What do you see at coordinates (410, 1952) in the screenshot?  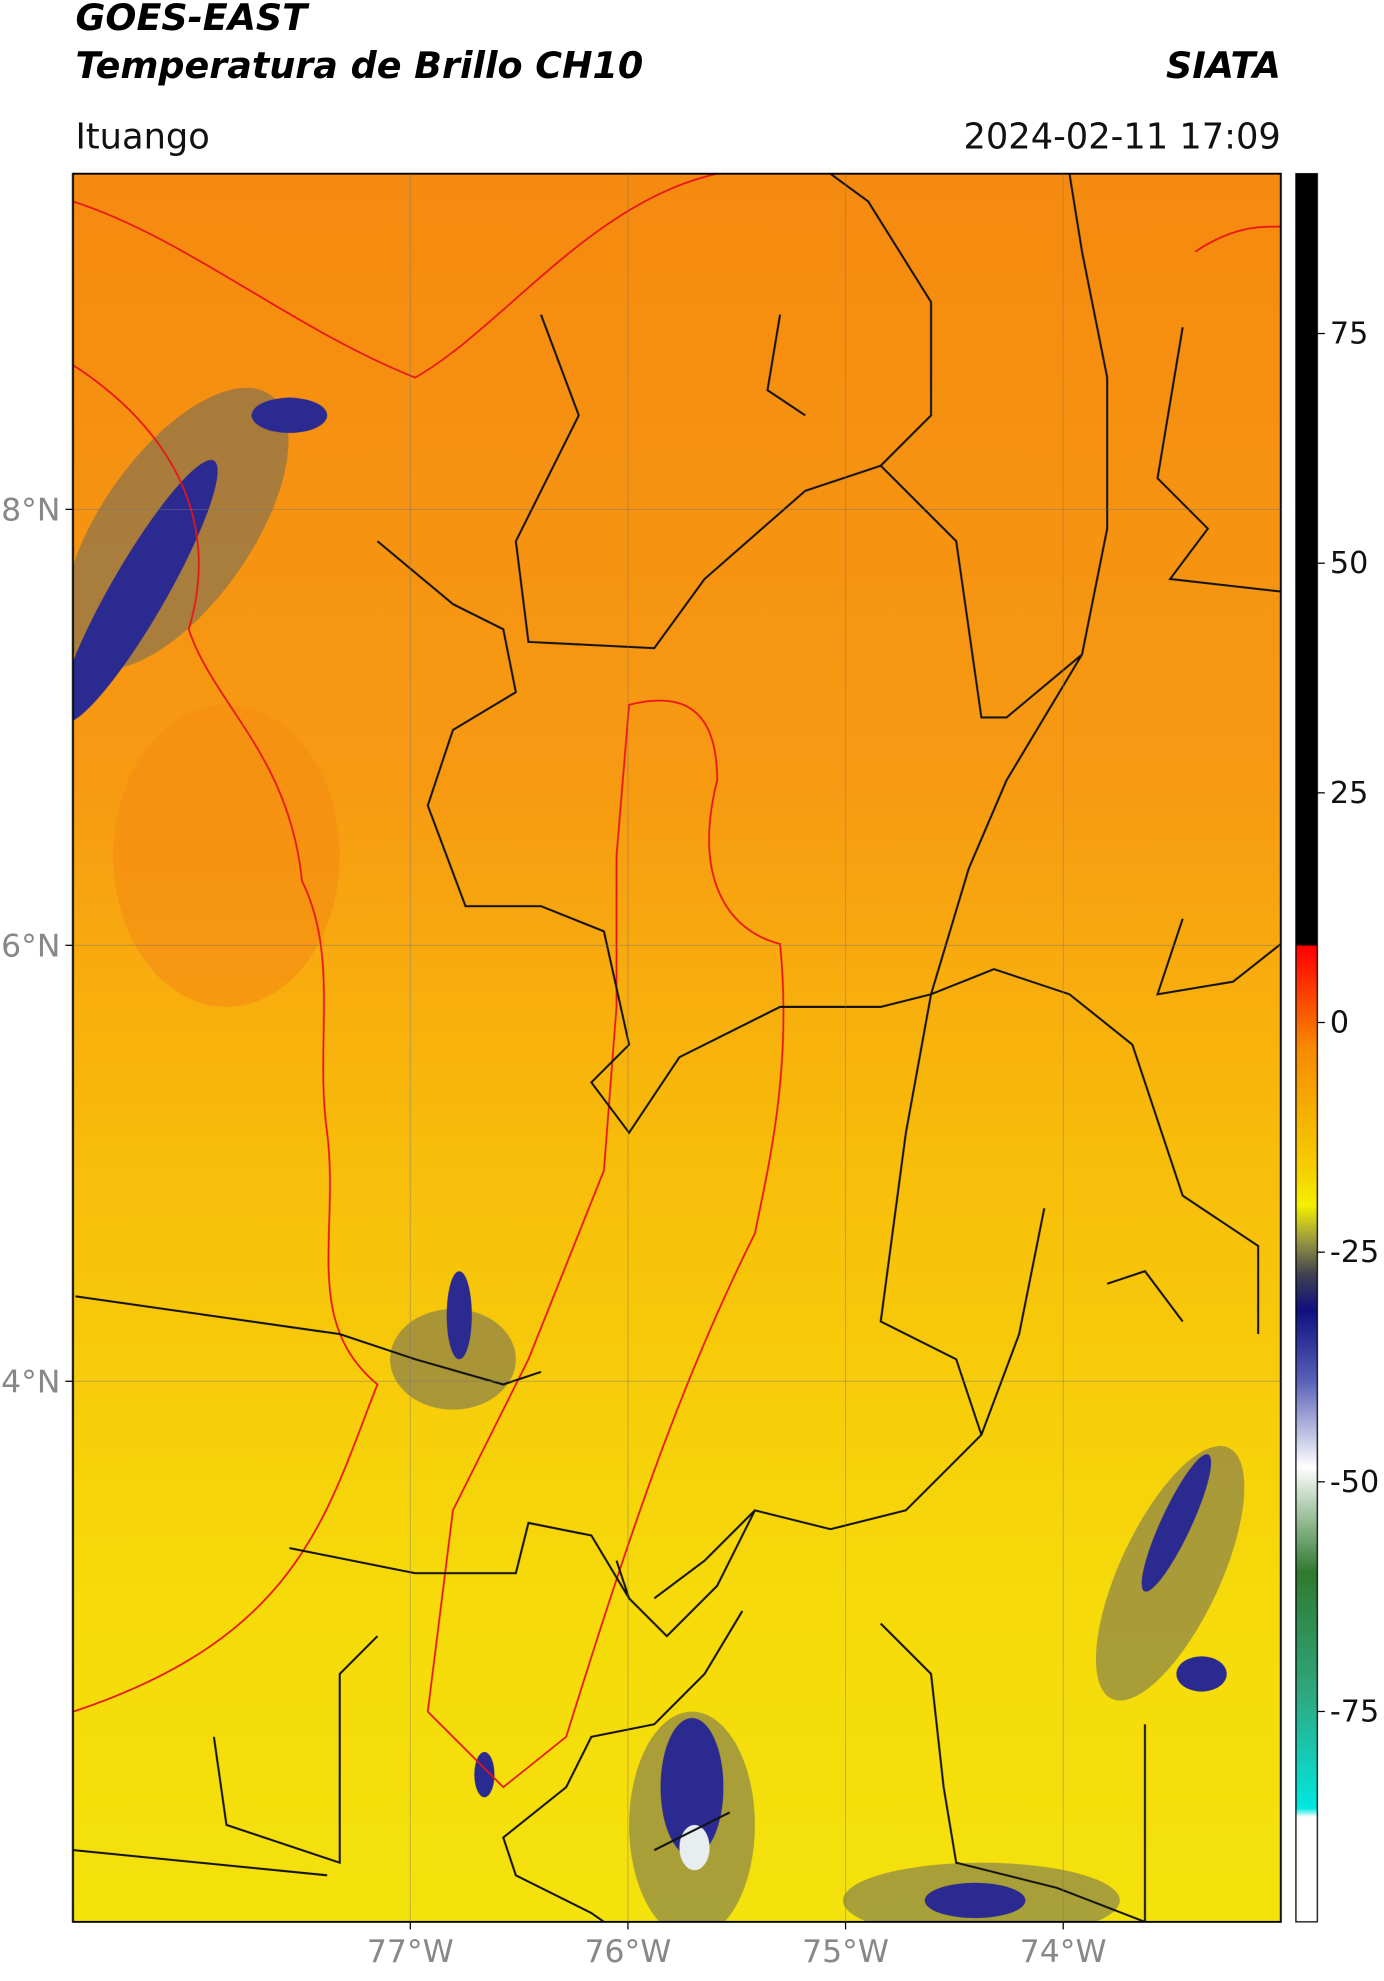 I see `x-tick-label: 77°W` at bounding box center [410, 1952].